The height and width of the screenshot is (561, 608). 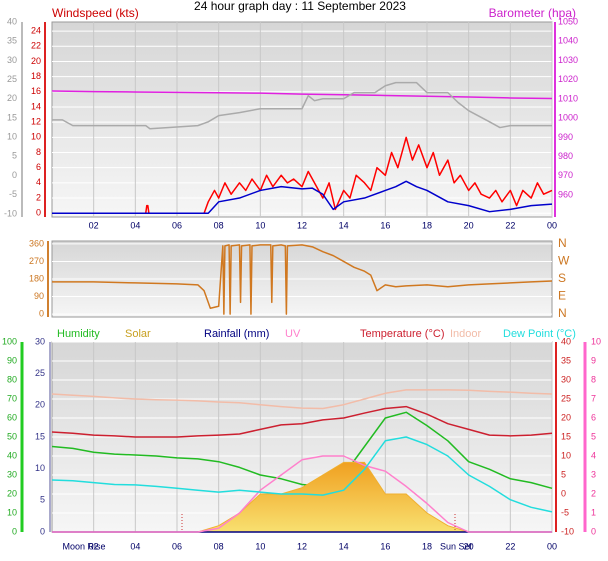 What do you see at coordinates (219, 546) in the screenshot?
I see `x-tick-label: 08` at bounding box center [219, 546].